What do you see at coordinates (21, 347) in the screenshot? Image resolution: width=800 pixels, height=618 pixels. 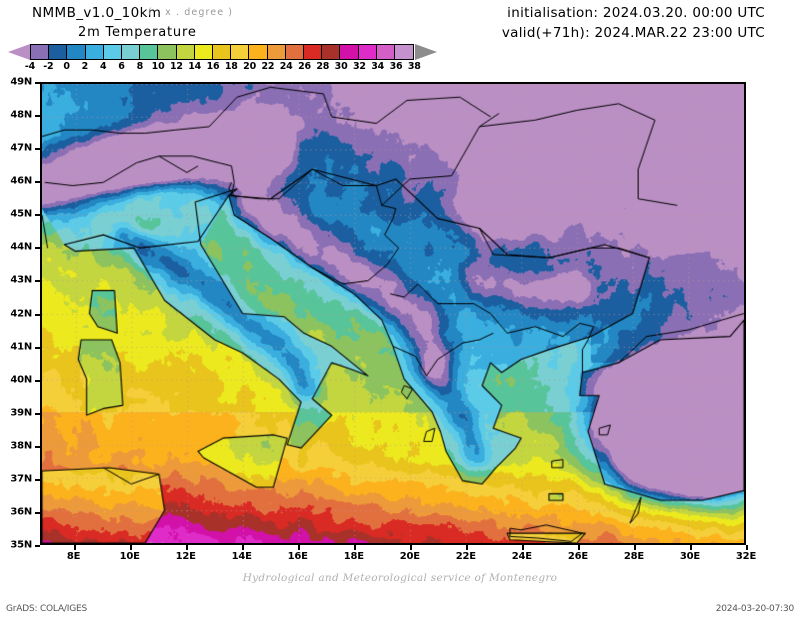 I see `latitude-tick-label: 41N` at bounding box center [21, 347].